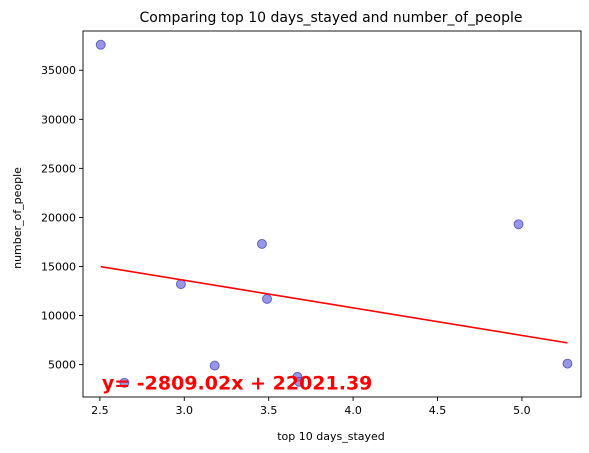  Describe the element at coordinates (17, 218) in the screenshot. I see `y-axis-label: number_of_people` at that location.